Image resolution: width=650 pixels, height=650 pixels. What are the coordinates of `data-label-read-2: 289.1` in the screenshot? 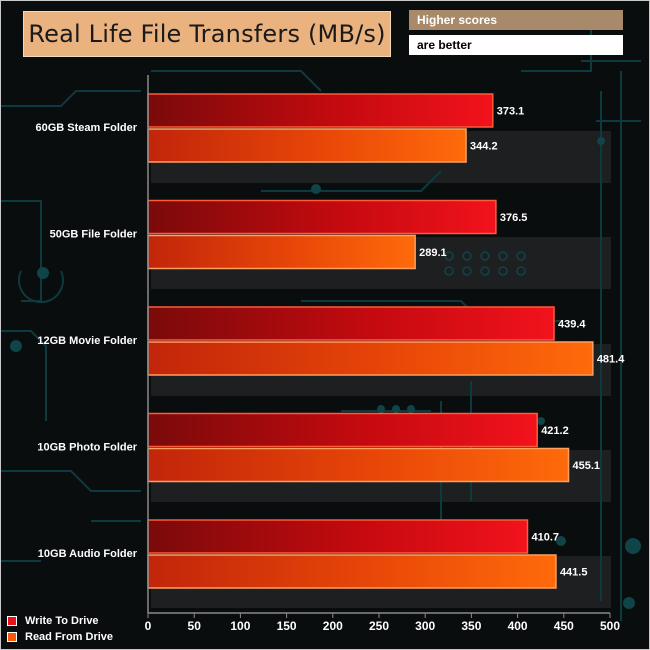 It's located at (433, 253).